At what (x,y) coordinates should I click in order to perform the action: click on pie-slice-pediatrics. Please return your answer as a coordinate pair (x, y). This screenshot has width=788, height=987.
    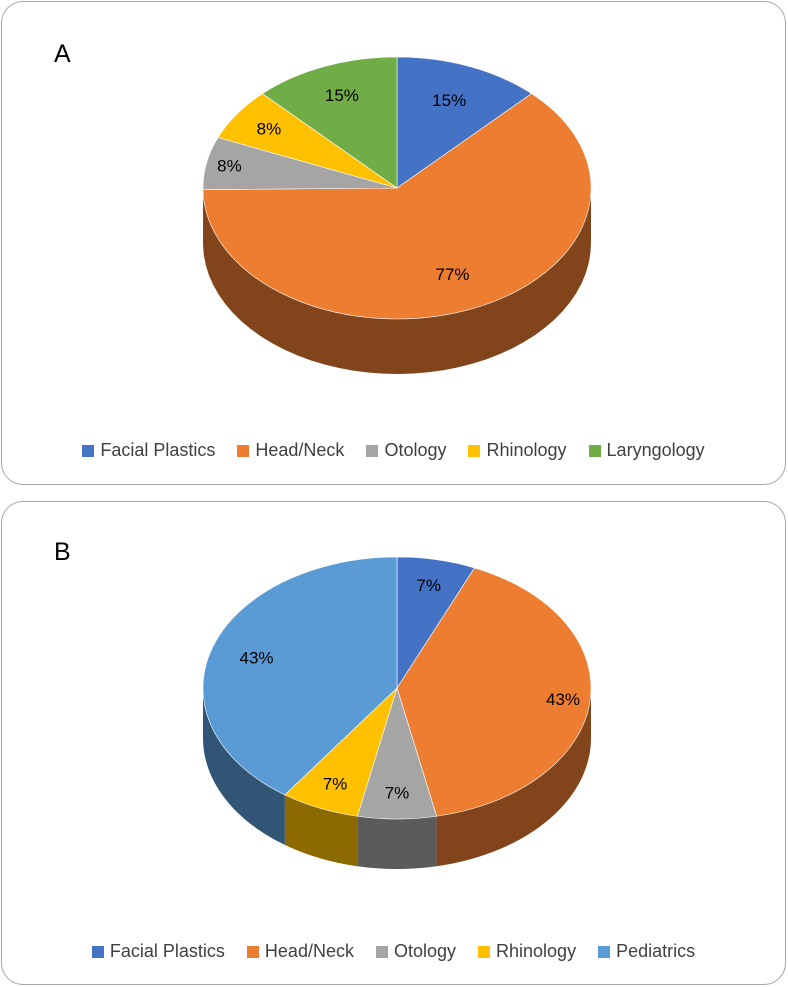
    Looking at the image, I should click on (300, 676).